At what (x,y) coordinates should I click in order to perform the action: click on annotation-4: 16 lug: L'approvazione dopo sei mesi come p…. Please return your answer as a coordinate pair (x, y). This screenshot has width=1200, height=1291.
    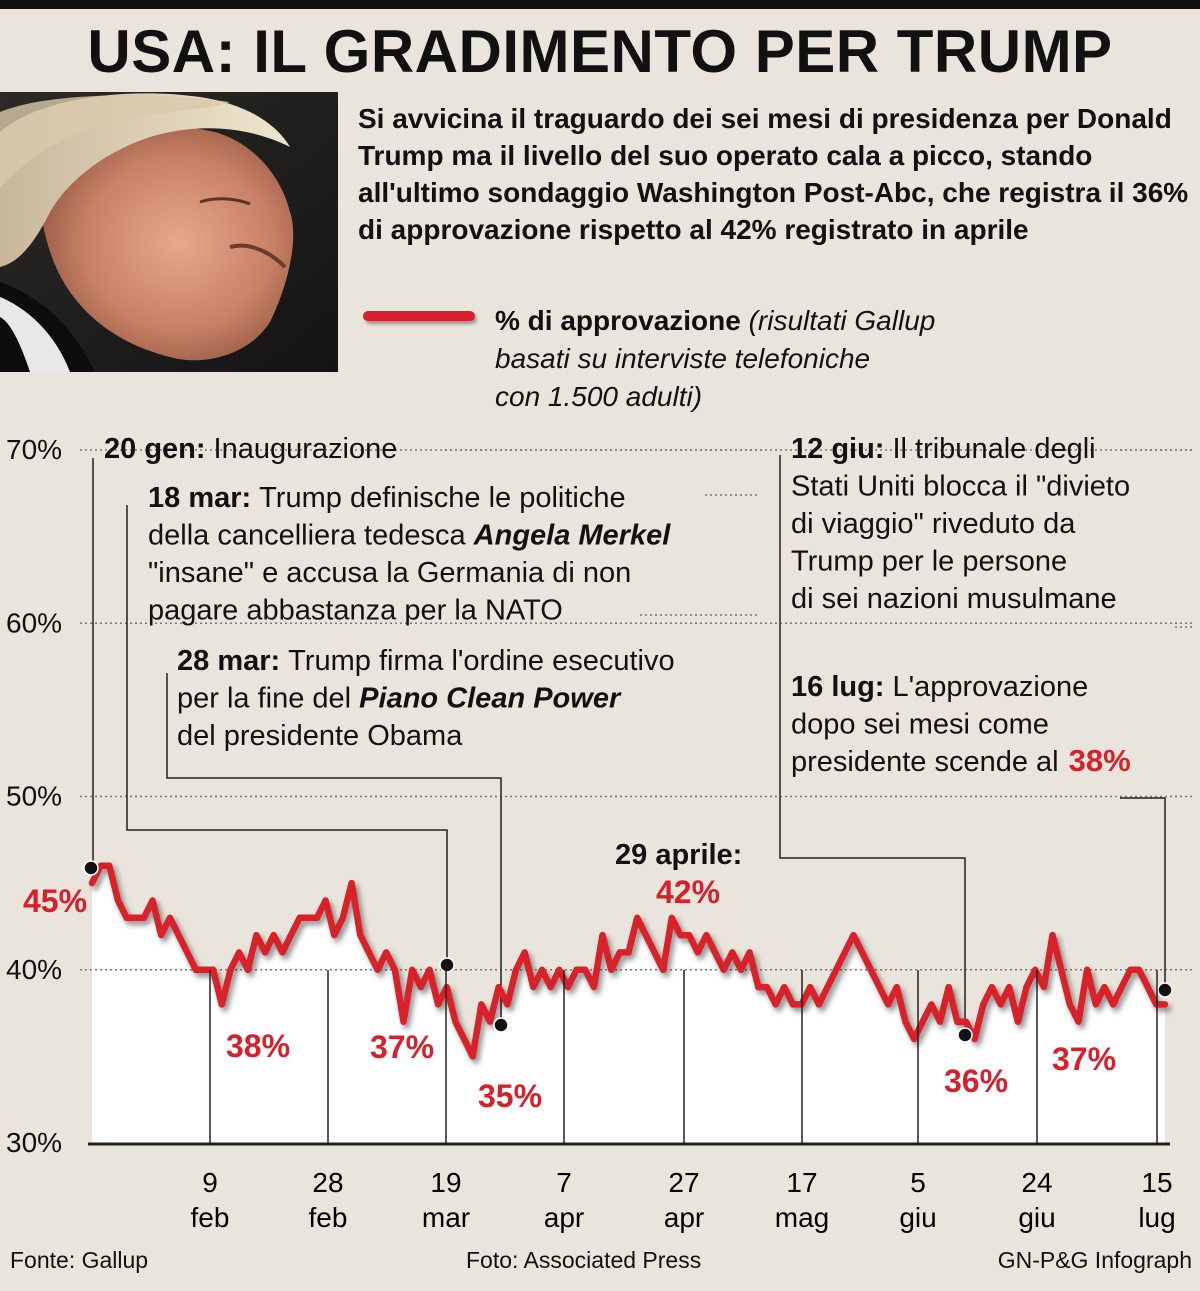
    Looking at the image, I should click on (961, 724).